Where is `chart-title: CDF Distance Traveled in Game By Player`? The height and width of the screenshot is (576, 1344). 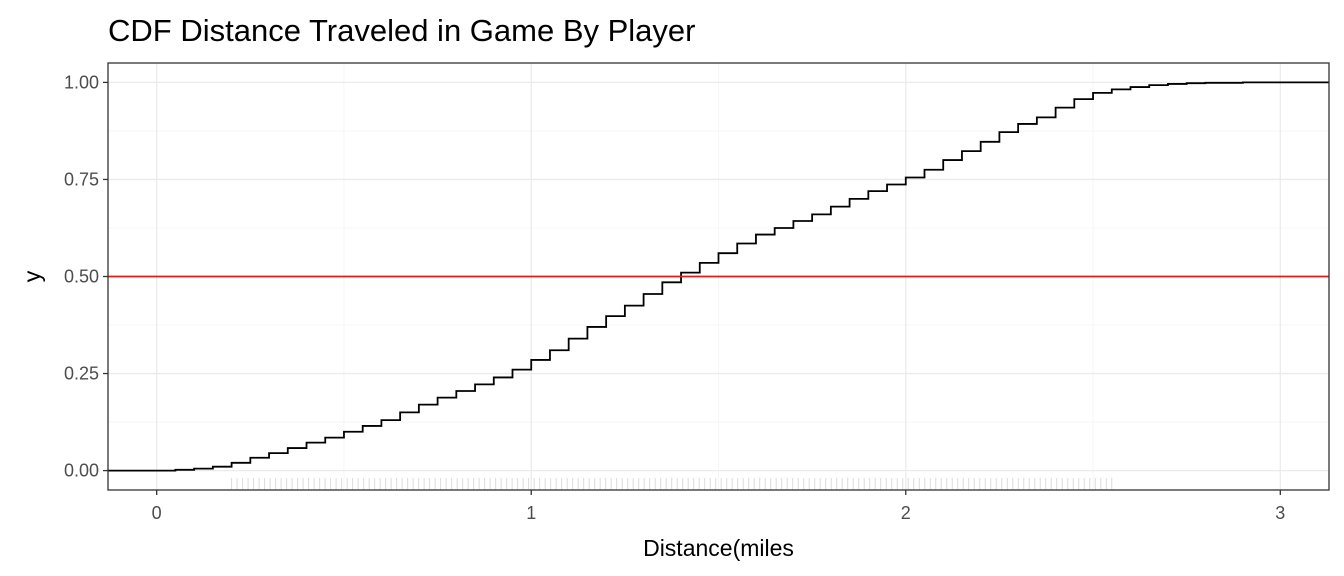
chart-title: CDF Distance Traveled in Game By Player is located at coordinates (402, 30).